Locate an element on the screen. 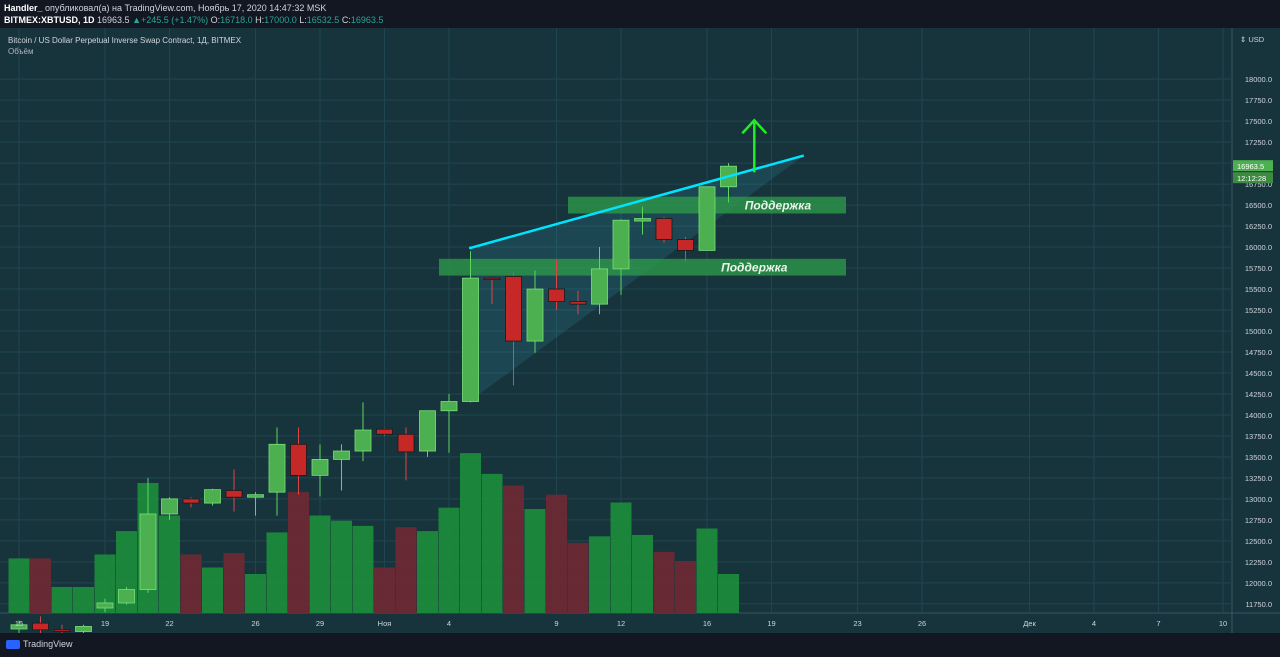  price-tick-label: 15000.0 is located at coordinates (1258, 331).